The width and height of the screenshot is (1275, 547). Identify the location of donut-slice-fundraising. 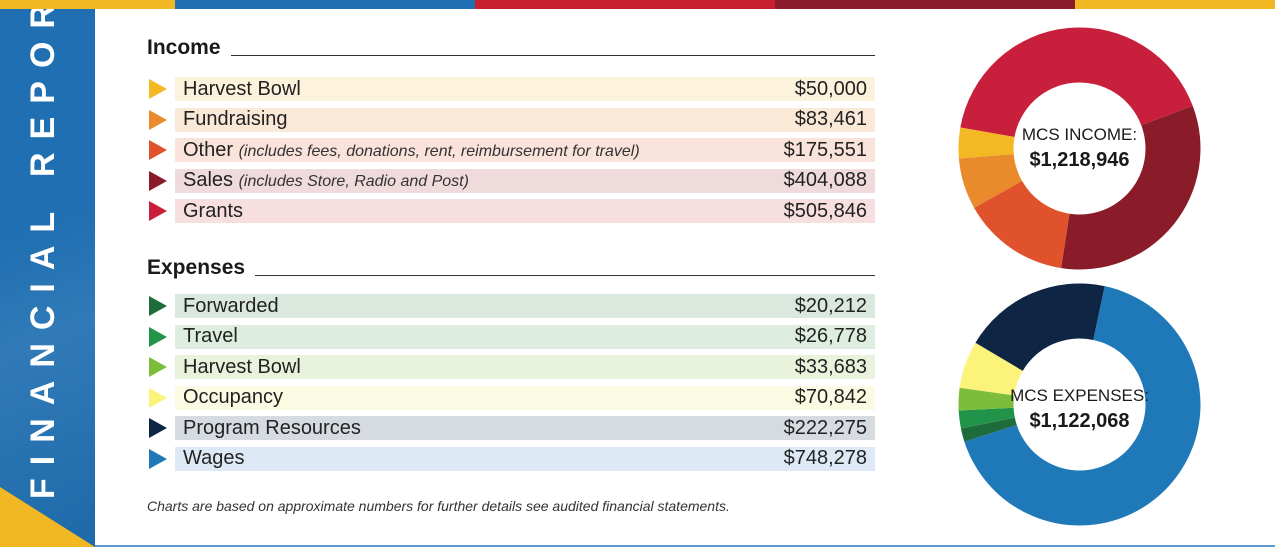
(990, 180).